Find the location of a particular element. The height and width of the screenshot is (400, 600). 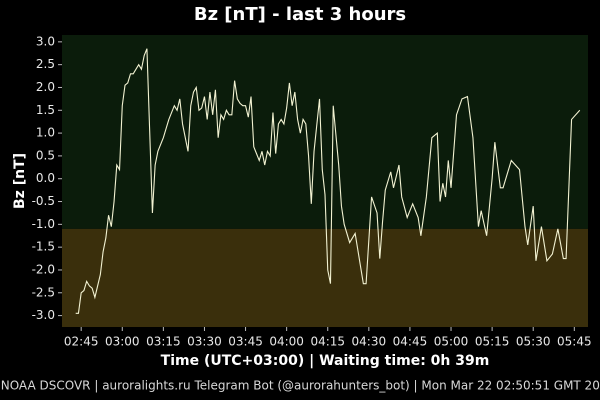

y-tick-label: 1.0 is located at coordinates (45, 133).